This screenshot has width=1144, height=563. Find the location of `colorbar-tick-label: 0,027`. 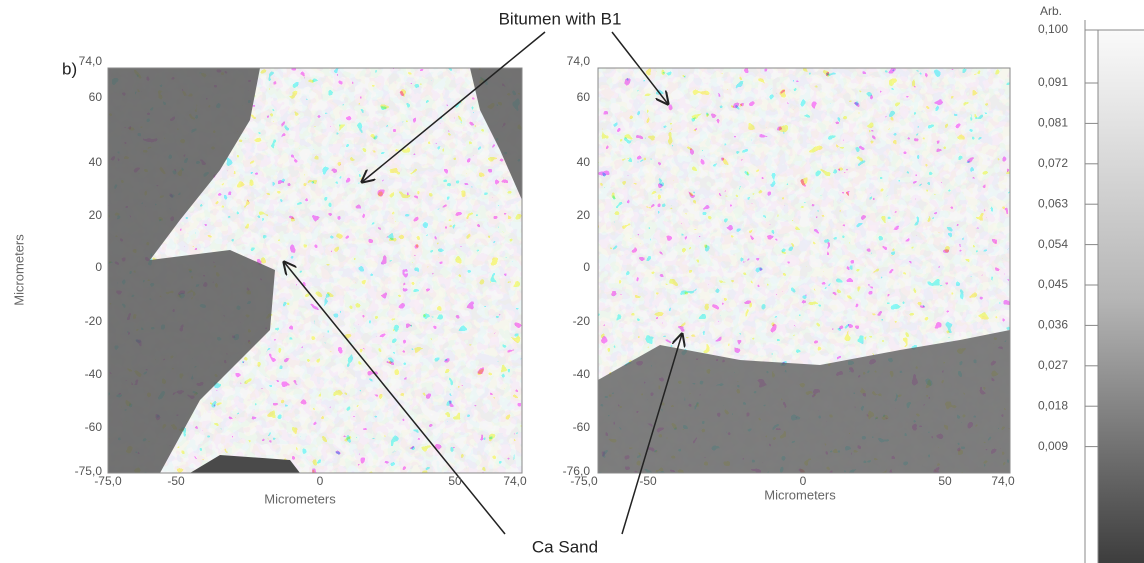

colorbar-tick-label: 0,027 is located at coordinates (1053, 365).